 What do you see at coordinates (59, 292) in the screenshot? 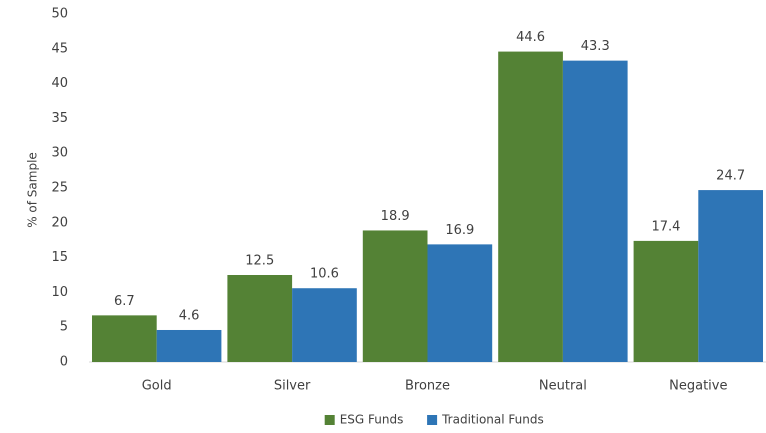
I see `y-tick-label: 10` at bounding box center [59, 292].